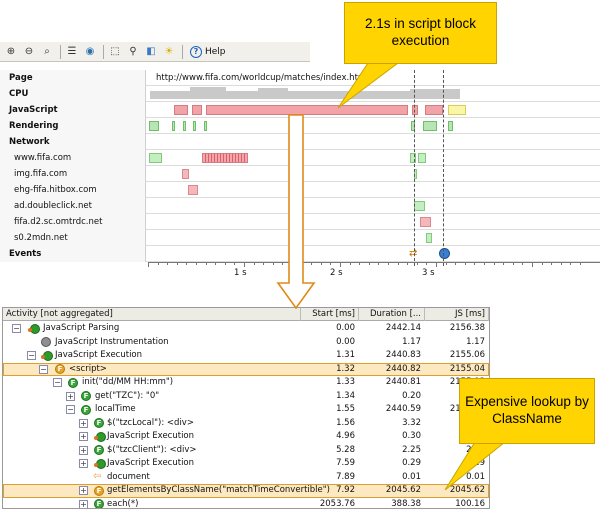 This screenshot has width=600, height=509. Describe the element at coordinates (46, 342) in the screenshot. I see `instrumentation-icon` at that location.